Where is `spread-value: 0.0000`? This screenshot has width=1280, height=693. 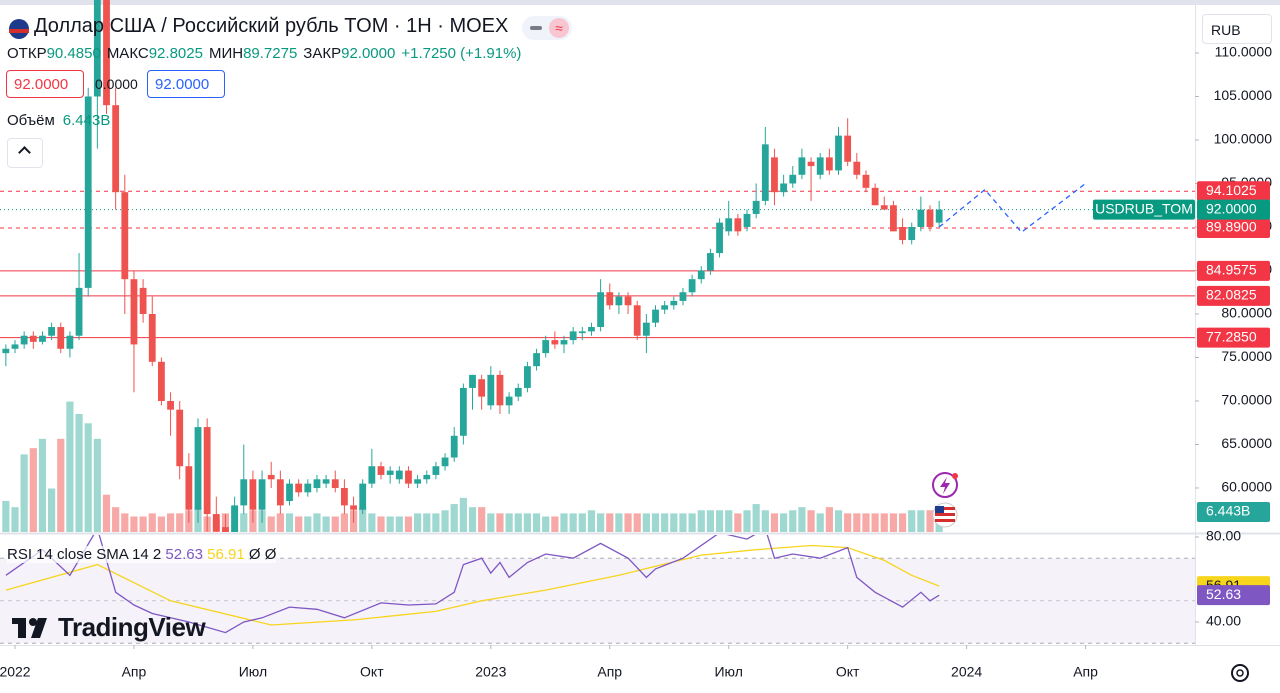 spread-value: 0.0000 is located at coordinates (116, 84).